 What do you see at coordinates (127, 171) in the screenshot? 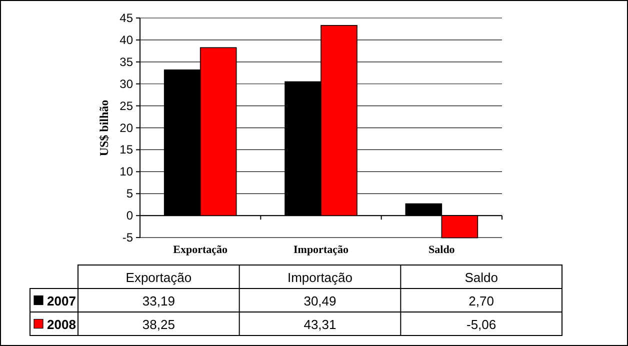
I see `y-tick-label: 10` at bounding box center [127, 171].